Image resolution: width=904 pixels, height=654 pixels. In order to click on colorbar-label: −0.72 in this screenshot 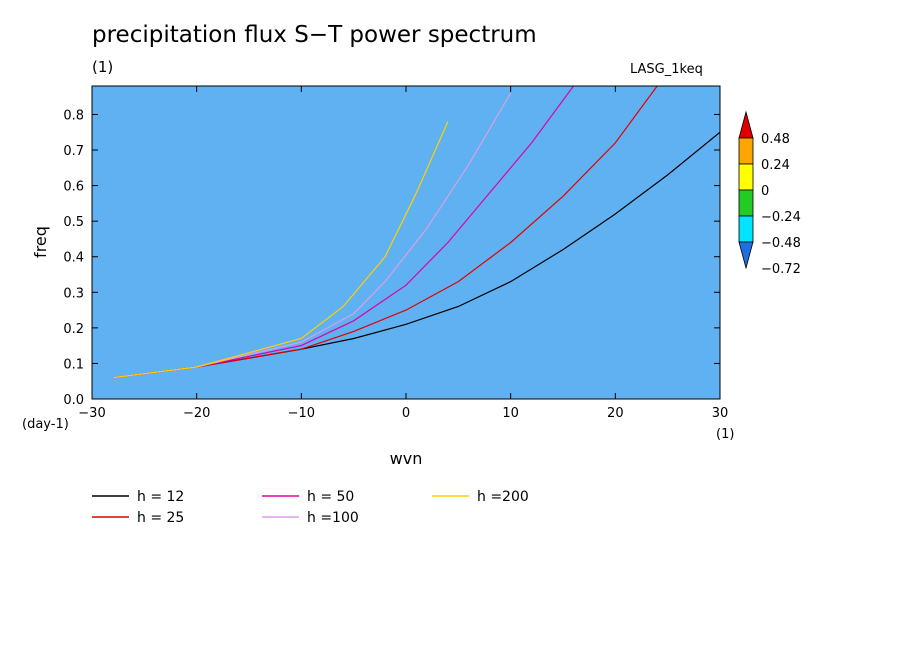, I will do `click(781, 269)`.